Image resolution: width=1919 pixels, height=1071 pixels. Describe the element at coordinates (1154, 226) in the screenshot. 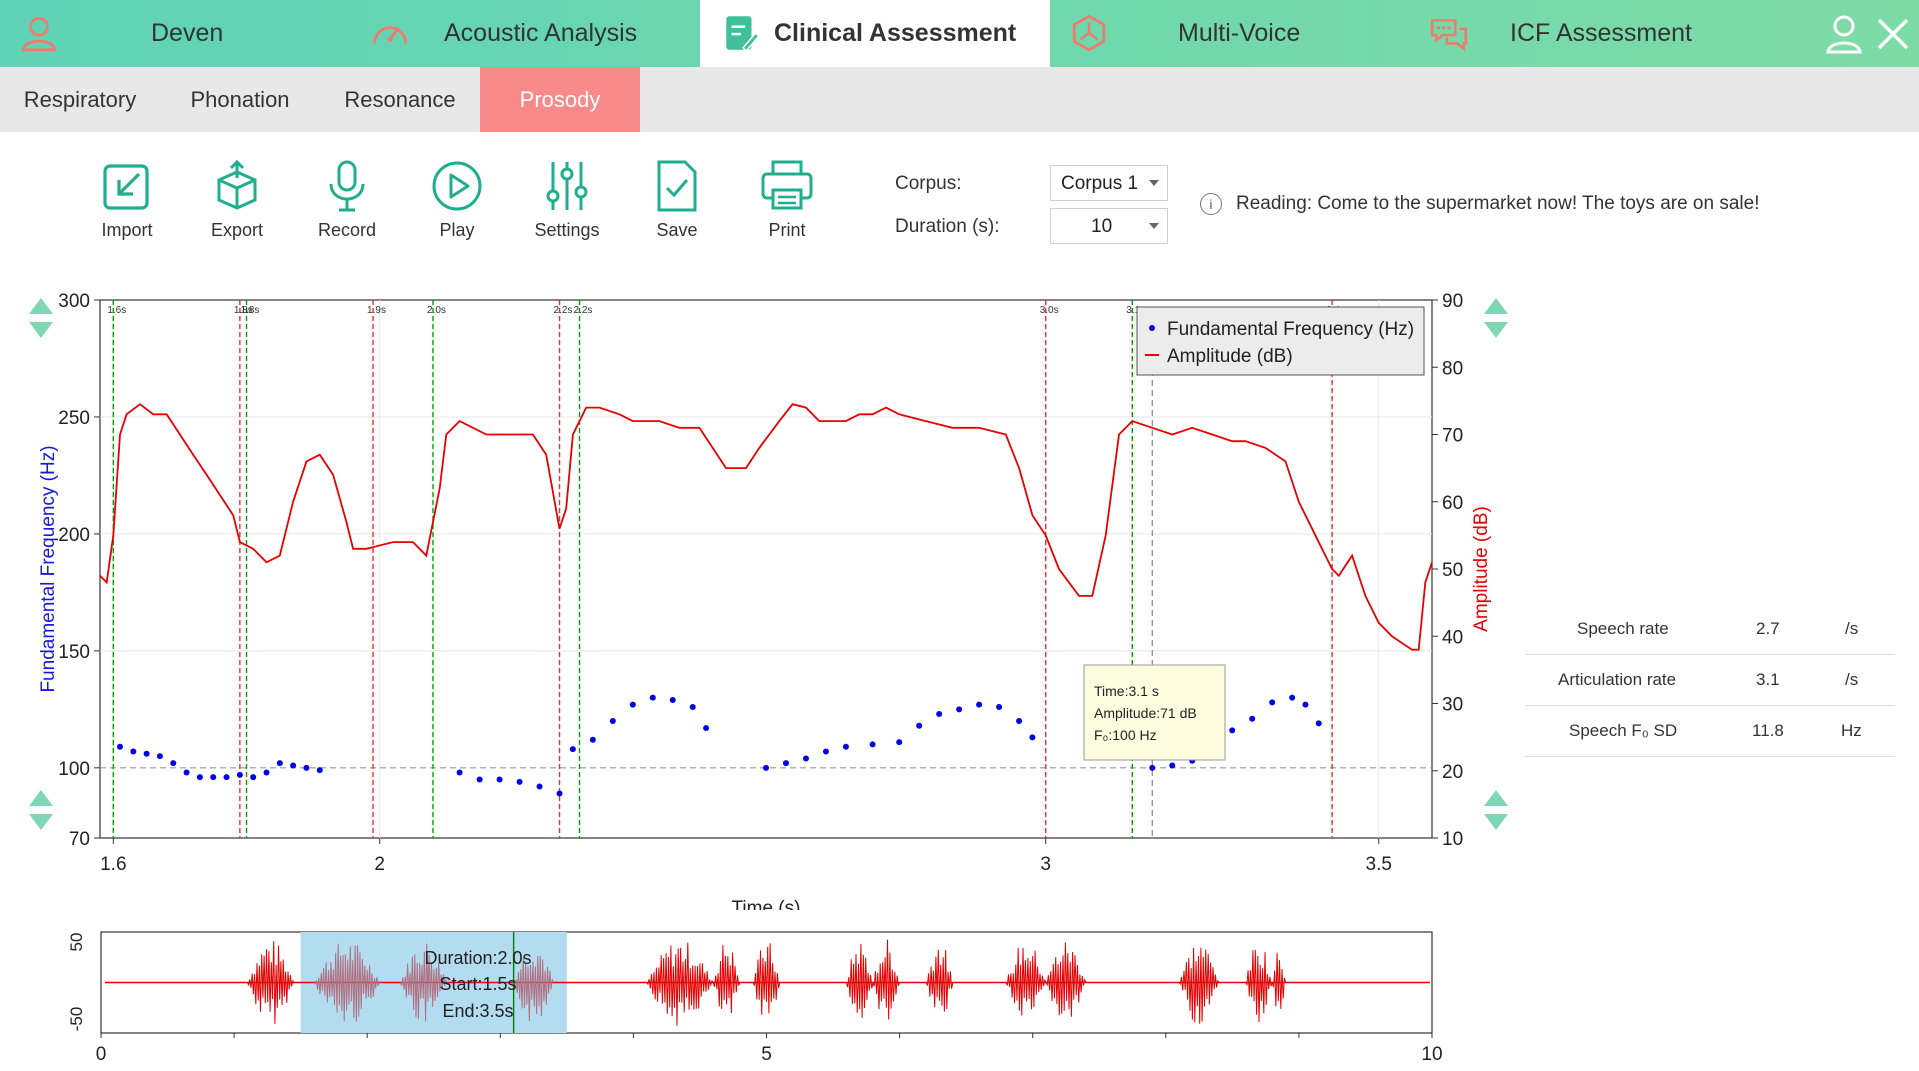

I see `chevron-down-icon` at that location.